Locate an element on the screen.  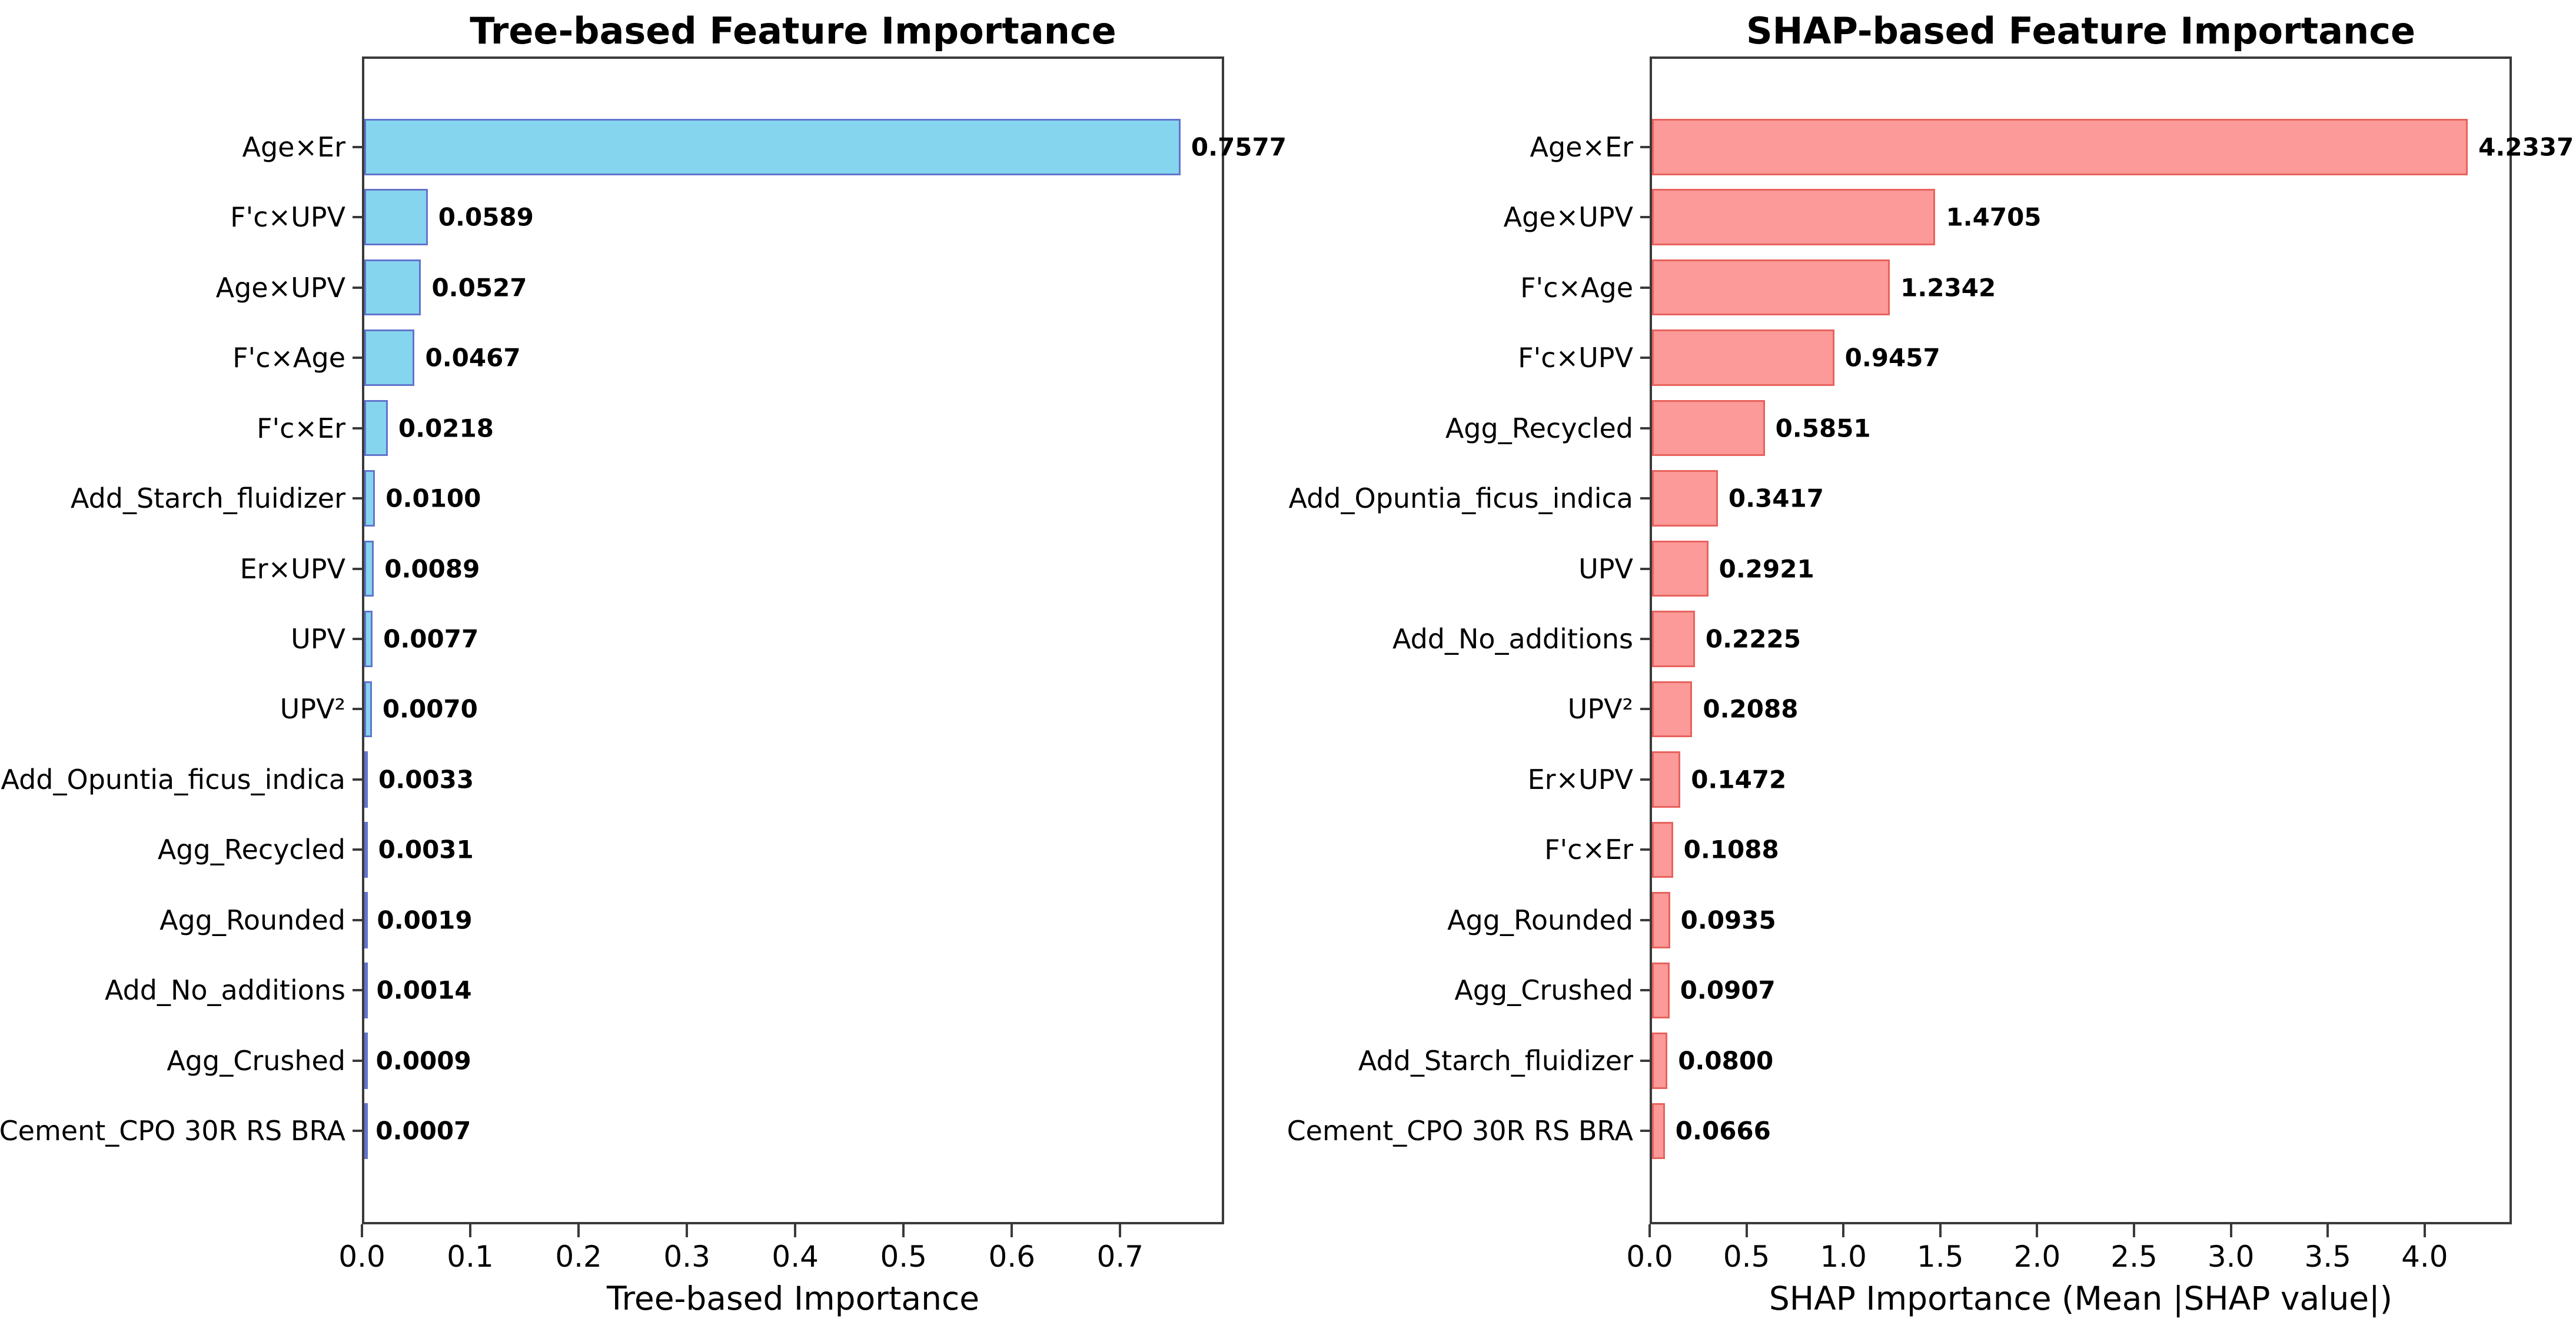
x-tick-label: 3.5 is located at coordinates (2327, 1257).